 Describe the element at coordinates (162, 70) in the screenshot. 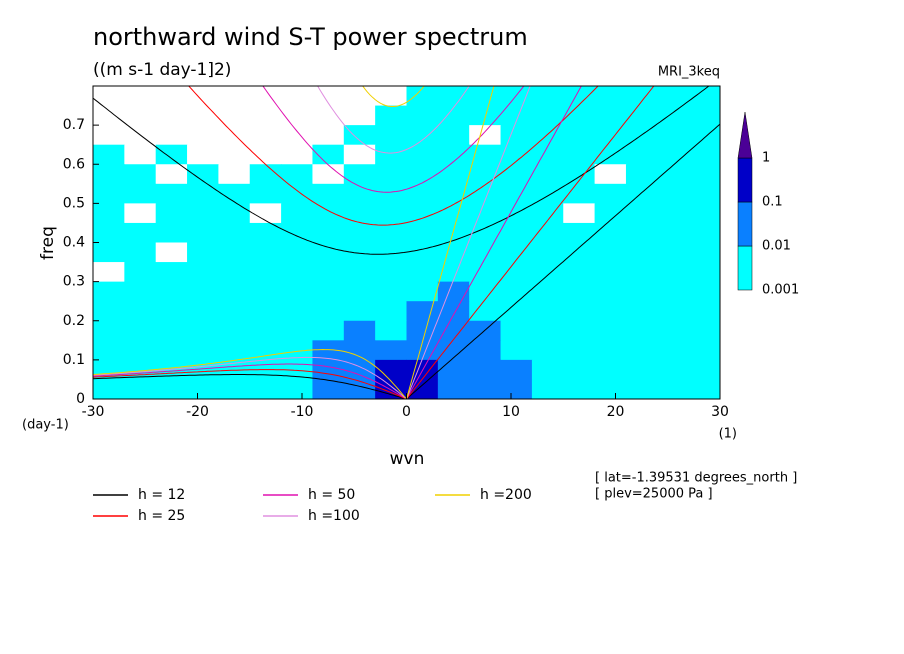

I see `subtitle: ((m s-1 day-1]2)` at that location.